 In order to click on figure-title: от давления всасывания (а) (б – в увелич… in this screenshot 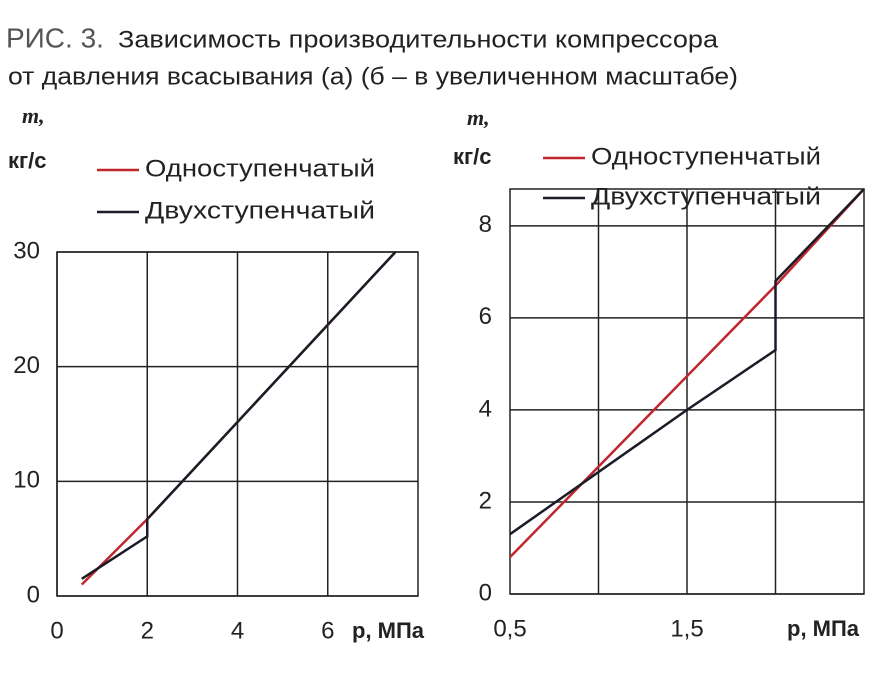, I will do `click(373, 76)`.